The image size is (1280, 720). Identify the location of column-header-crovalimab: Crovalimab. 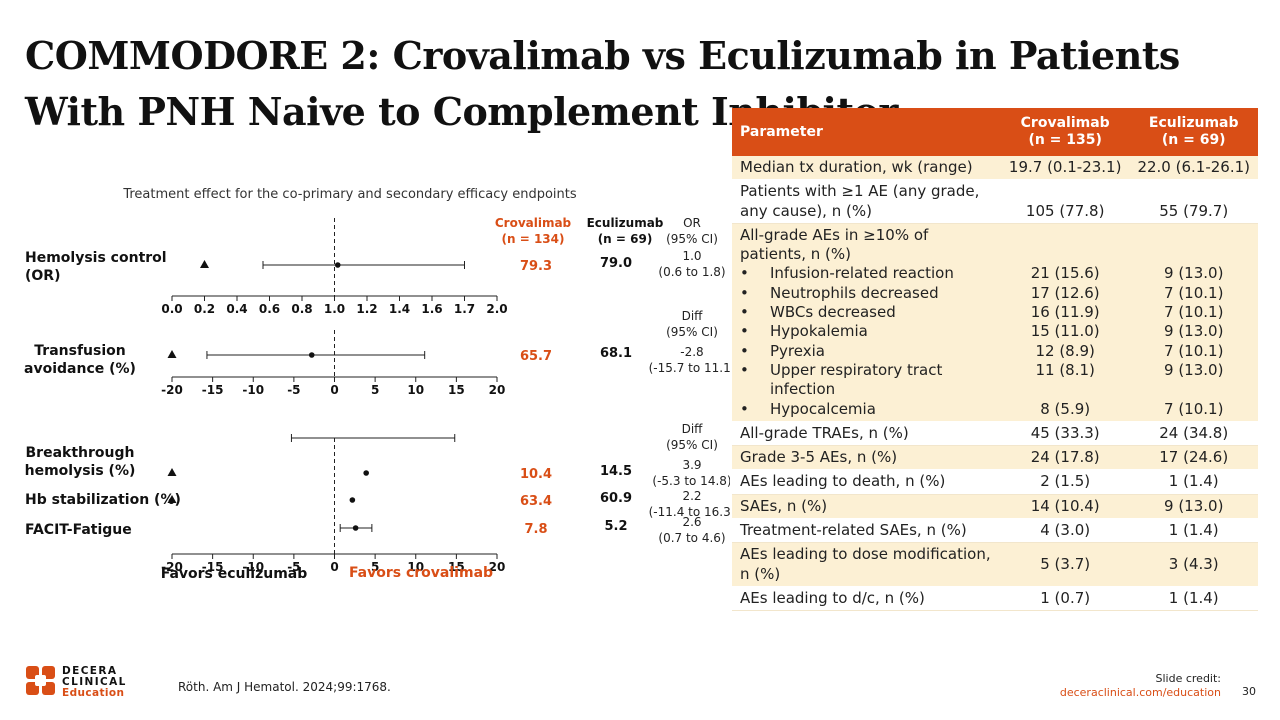
(533, 223).